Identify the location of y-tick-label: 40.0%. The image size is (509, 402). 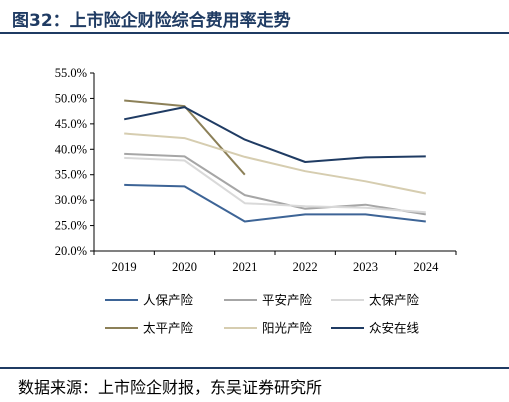
(71, 149).